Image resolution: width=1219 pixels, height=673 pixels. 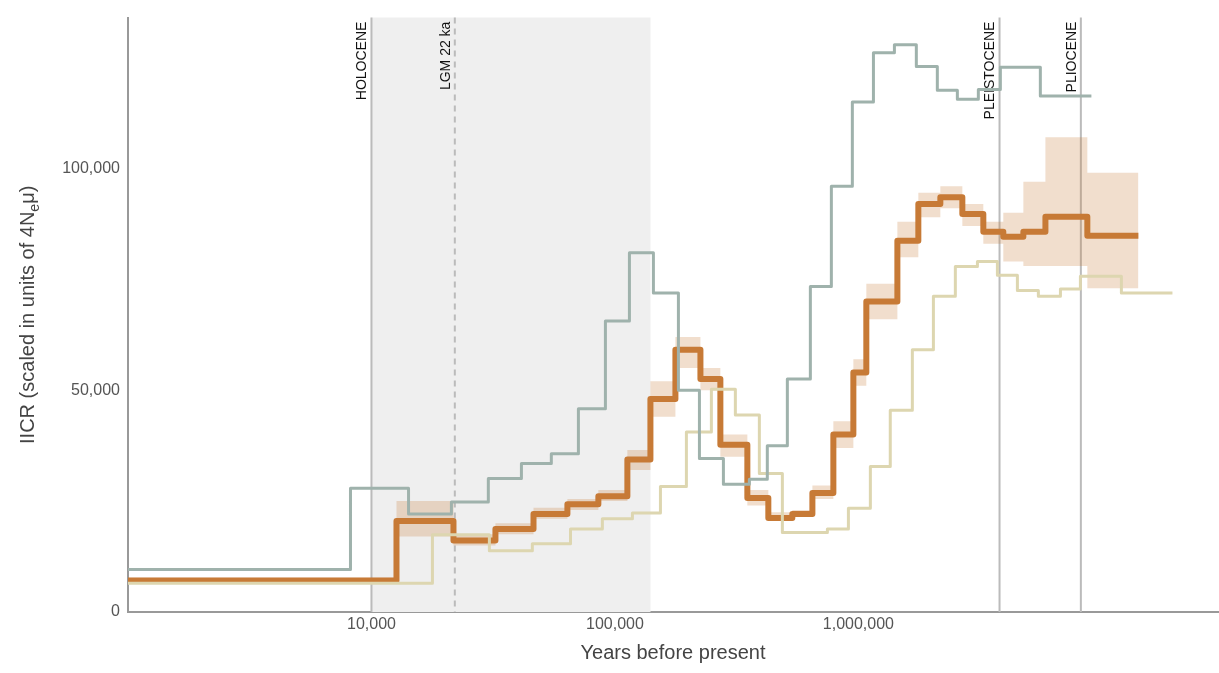 What do you see at coordinates (91, 167) in the screenshot?
I see `y-tick-label: 100,000` at bounding box center [91, 167].